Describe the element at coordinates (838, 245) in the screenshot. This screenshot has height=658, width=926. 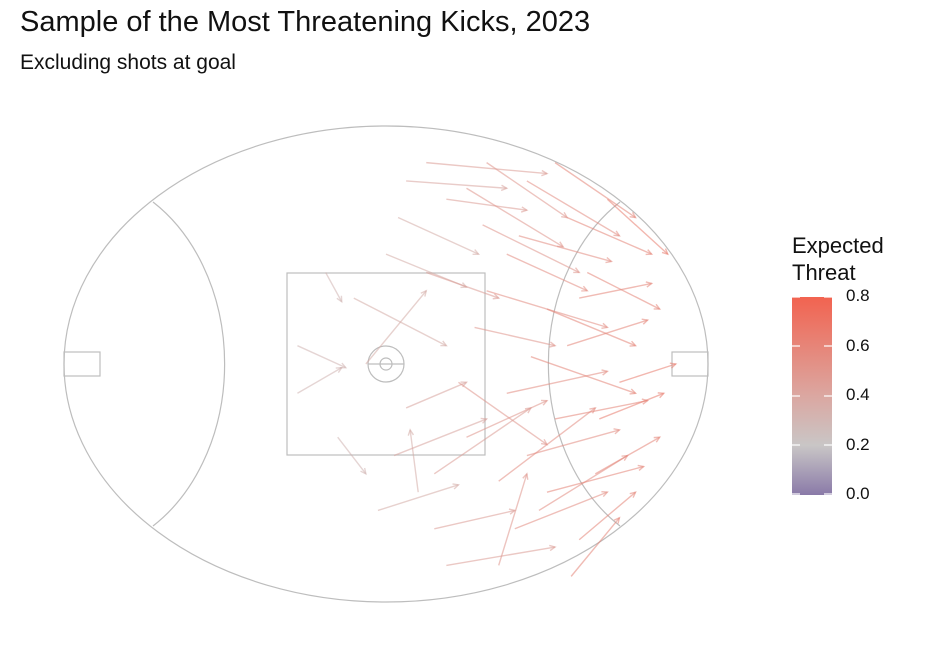
I see `legend-title-line-1: Expected` at that location.